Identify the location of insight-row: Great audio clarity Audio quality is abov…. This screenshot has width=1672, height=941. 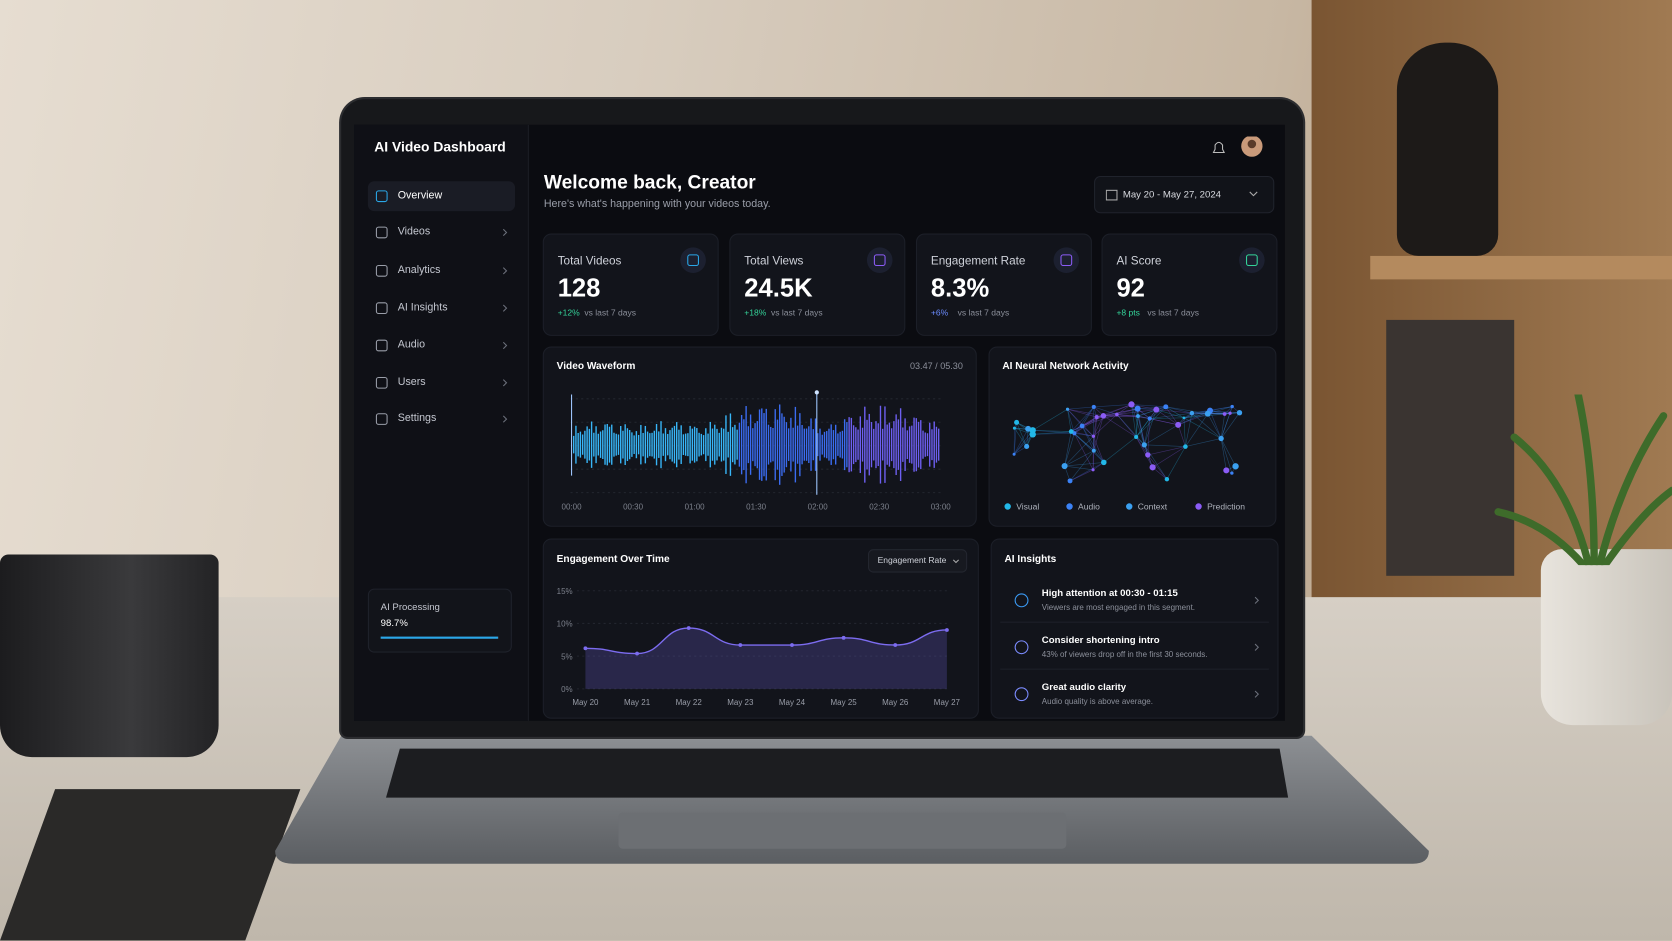
(1134, 694).